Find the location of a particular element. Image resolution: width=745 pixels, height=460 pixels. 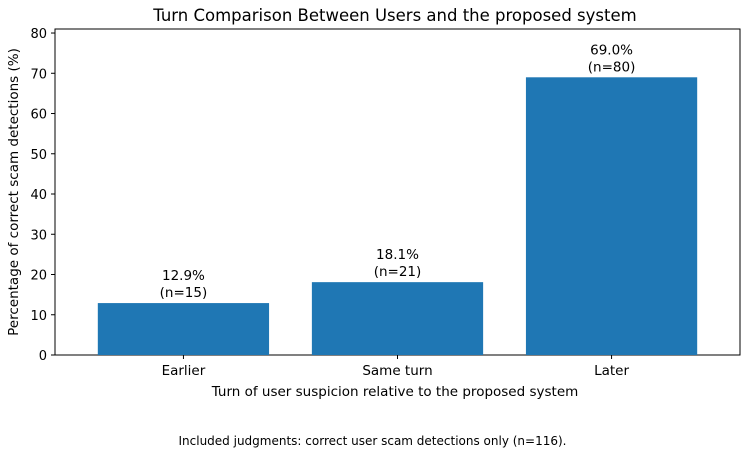

y-tick-label: 60 is located at coordinates (38, 115).